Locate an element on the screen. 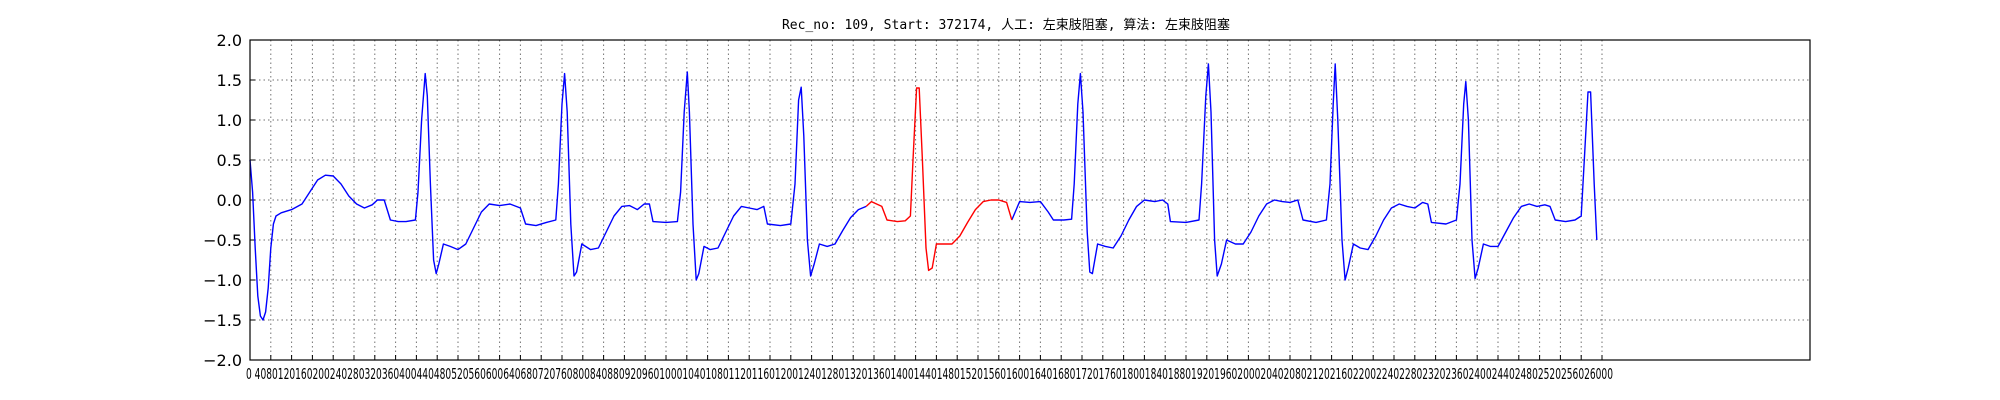 This screenshot has width=2000, height=400. y-tick-label: 0.0 is located at coordinates (229, 200).